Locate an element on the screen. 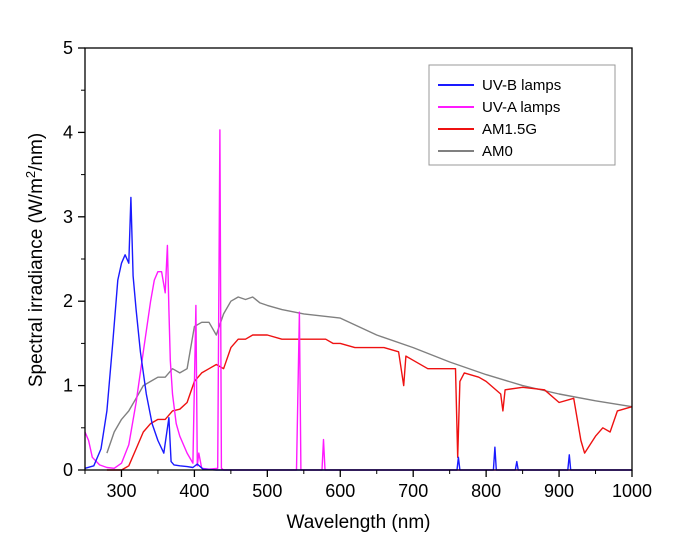 Image resolution: width=692 pixels, height=546 pixels. y-tick-label: 1 is located at coordinates (68, 386).